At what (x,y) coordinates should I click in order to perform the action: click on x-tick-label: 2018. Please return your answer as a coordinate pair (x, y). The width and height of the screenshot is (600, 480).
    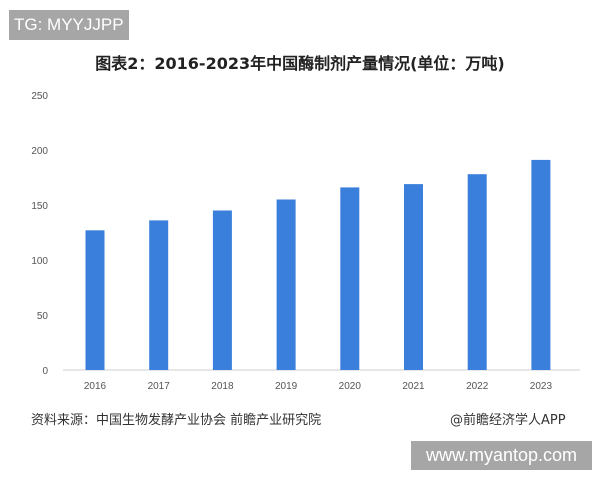
    Looking at the image, I should click on (222, 386).